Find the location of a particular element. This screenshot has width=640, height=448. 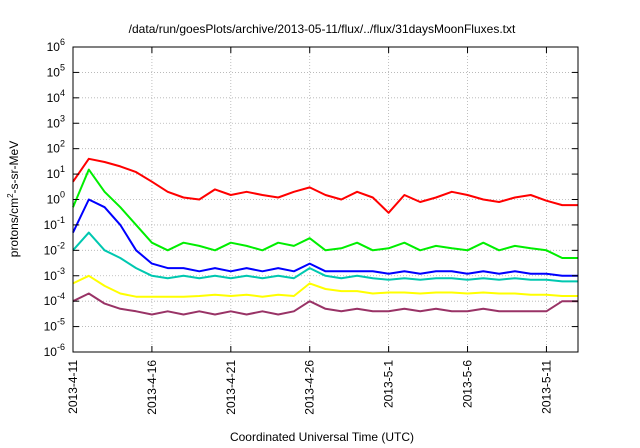

y-axis-label: protons/cm2-s-sr-MeV is located at coordinates (13, 199).